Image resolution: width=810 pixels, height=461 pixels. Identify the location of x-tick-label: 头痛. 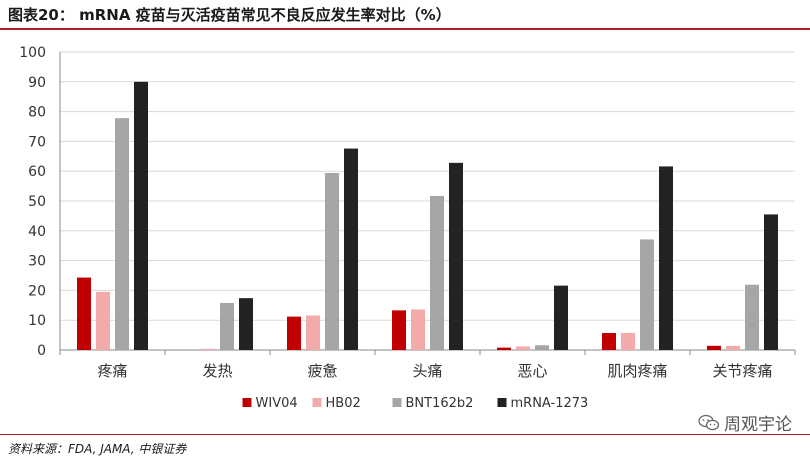
(427, 371).